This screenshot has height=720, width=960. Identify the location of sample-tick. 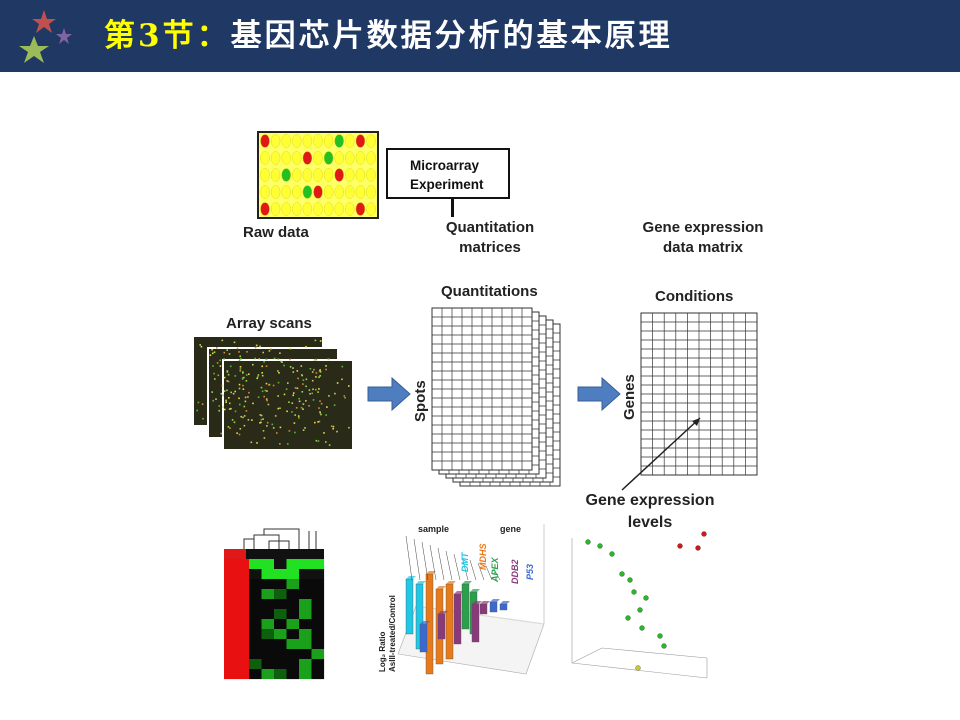
(417, 559).